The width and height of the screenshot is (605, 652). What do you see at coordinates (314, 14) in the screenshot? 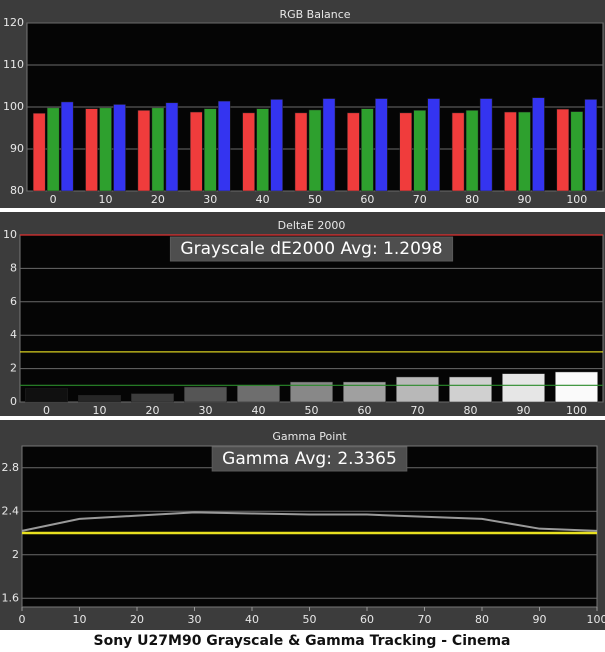
I see `chart-title: RGB Balance` at bounding box center [314, 14].